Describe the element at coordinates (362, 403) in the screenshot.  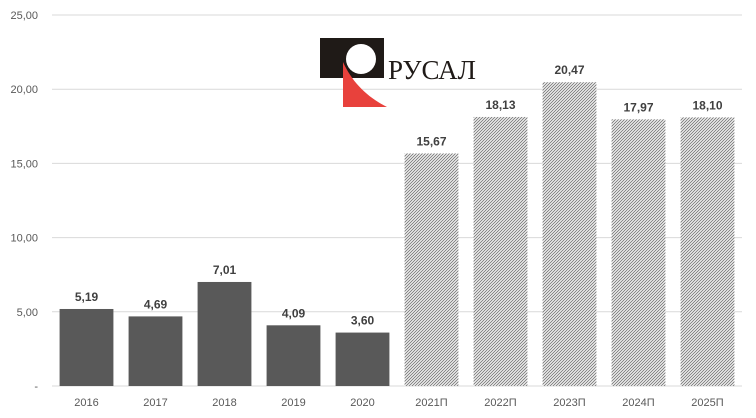
I see `x-tick-label: 2020` at that location.